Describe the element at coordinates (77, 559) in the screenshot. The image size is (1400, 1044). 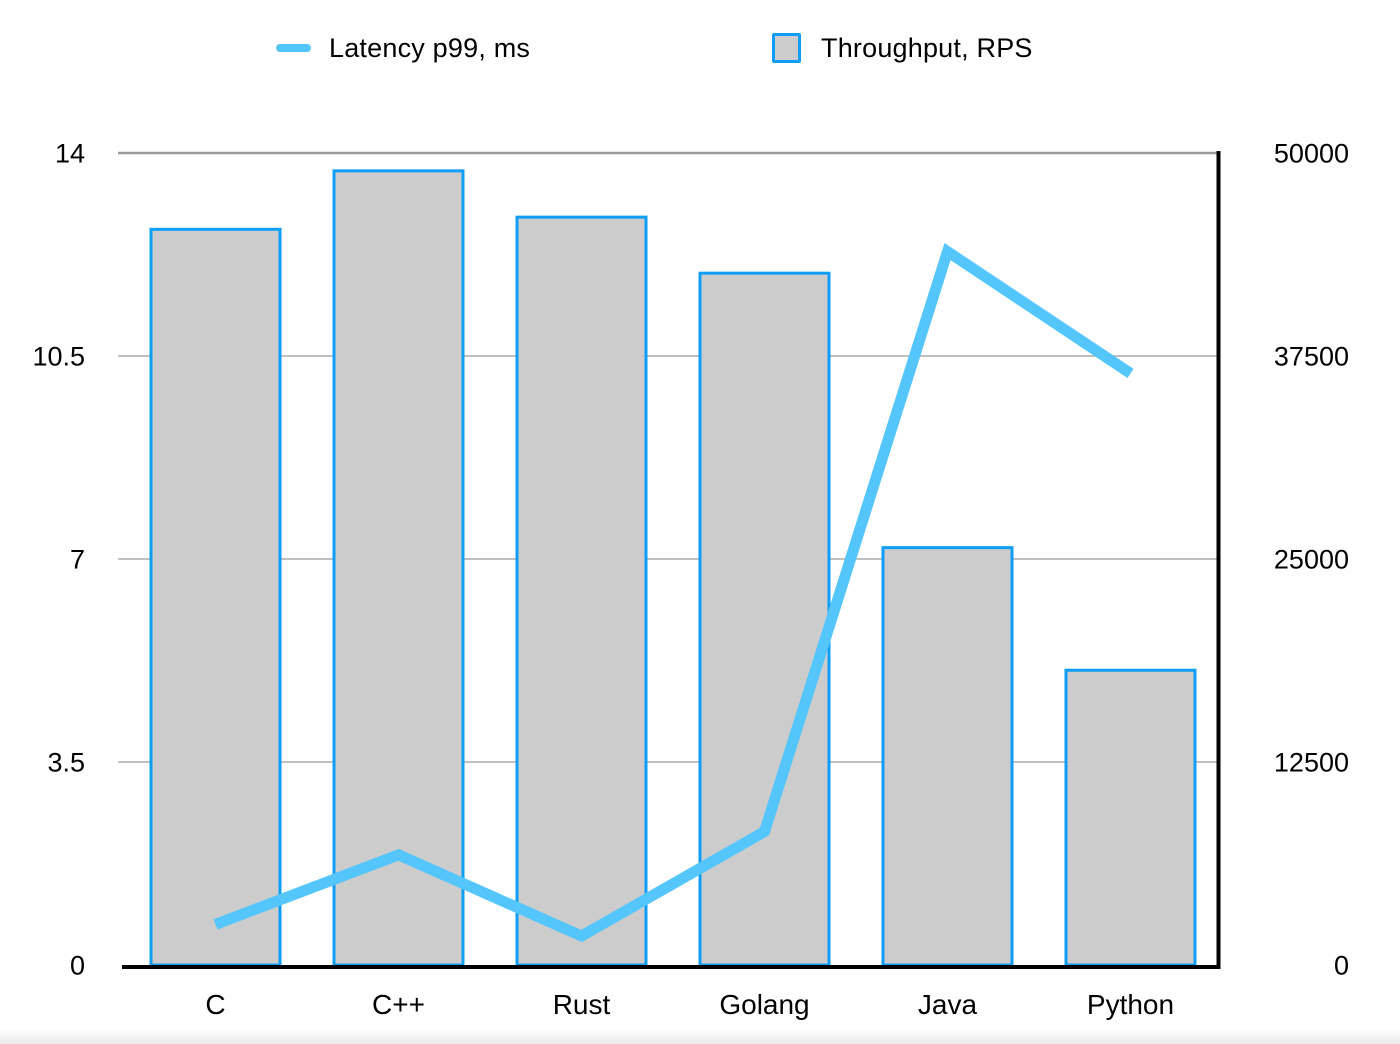
I see `left-axis-tick-7: 7` at that location.